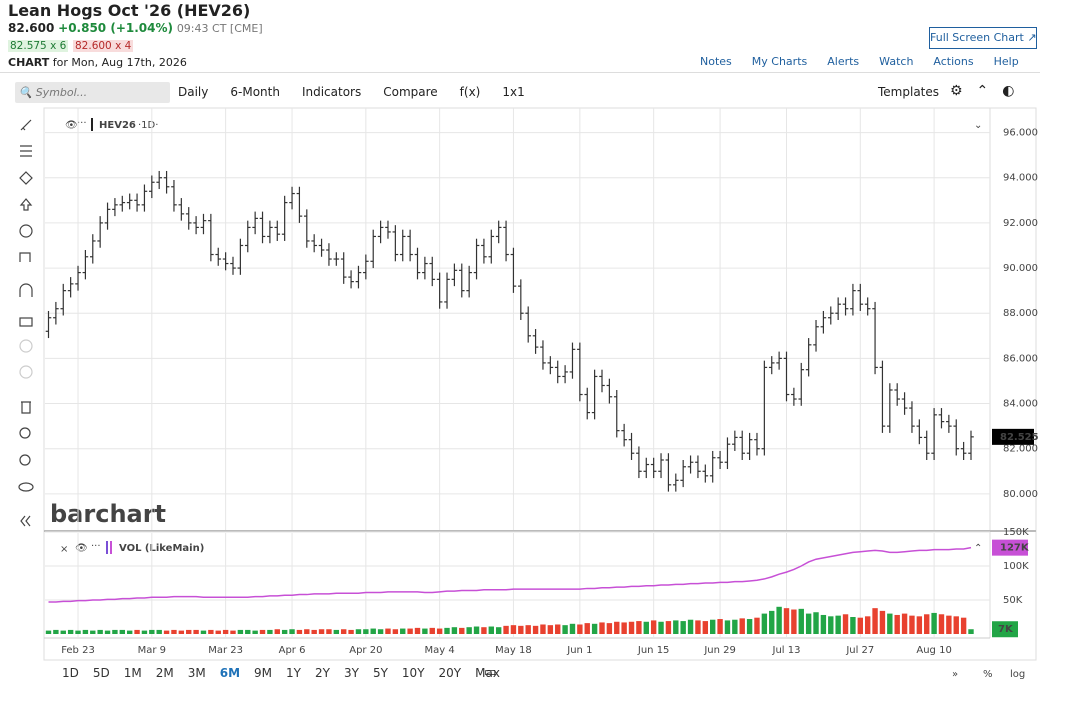 This screenshot has width=1066, height=709. What do you see at coordinates (101, 673) in the screenshot?
I see `range-button: 5D` at bounding box center [101, 673].